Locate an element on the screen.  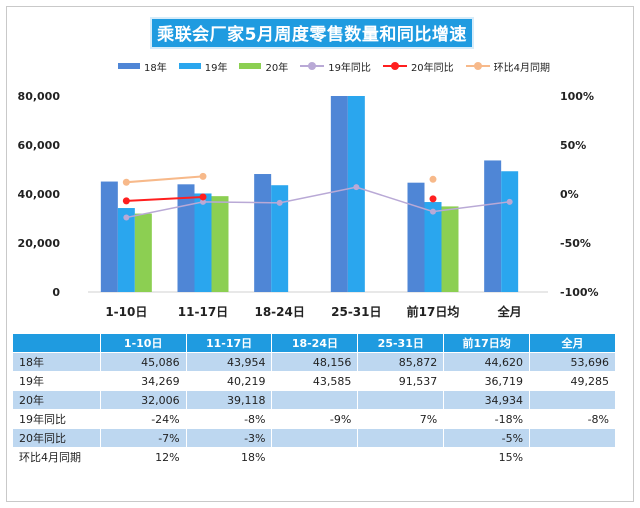
y-left-tick-label: 40,000 is located at coordinates (39, 194).